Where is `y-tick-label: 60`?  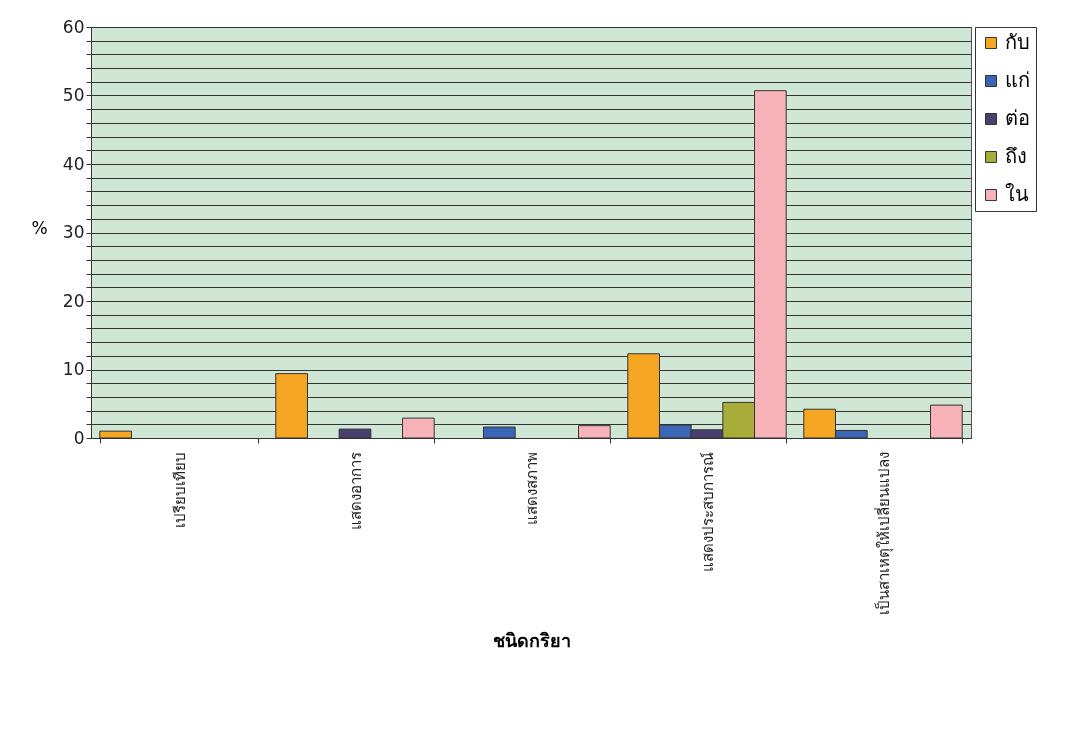 y-tick-label: 60 is located at coordinates (73, 26).